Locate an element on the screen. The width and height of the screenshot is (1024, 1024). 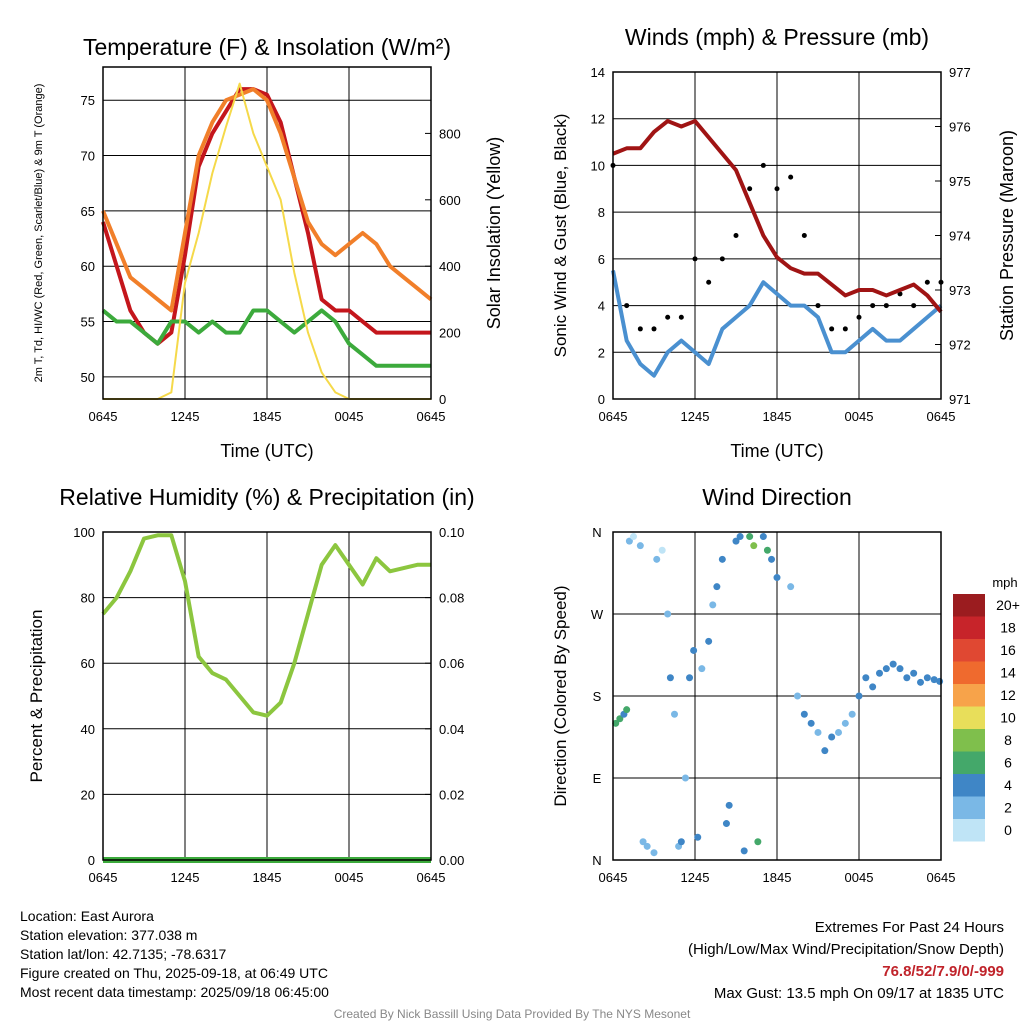
y-tick-label: 4 is located at coordinates (601, 306).